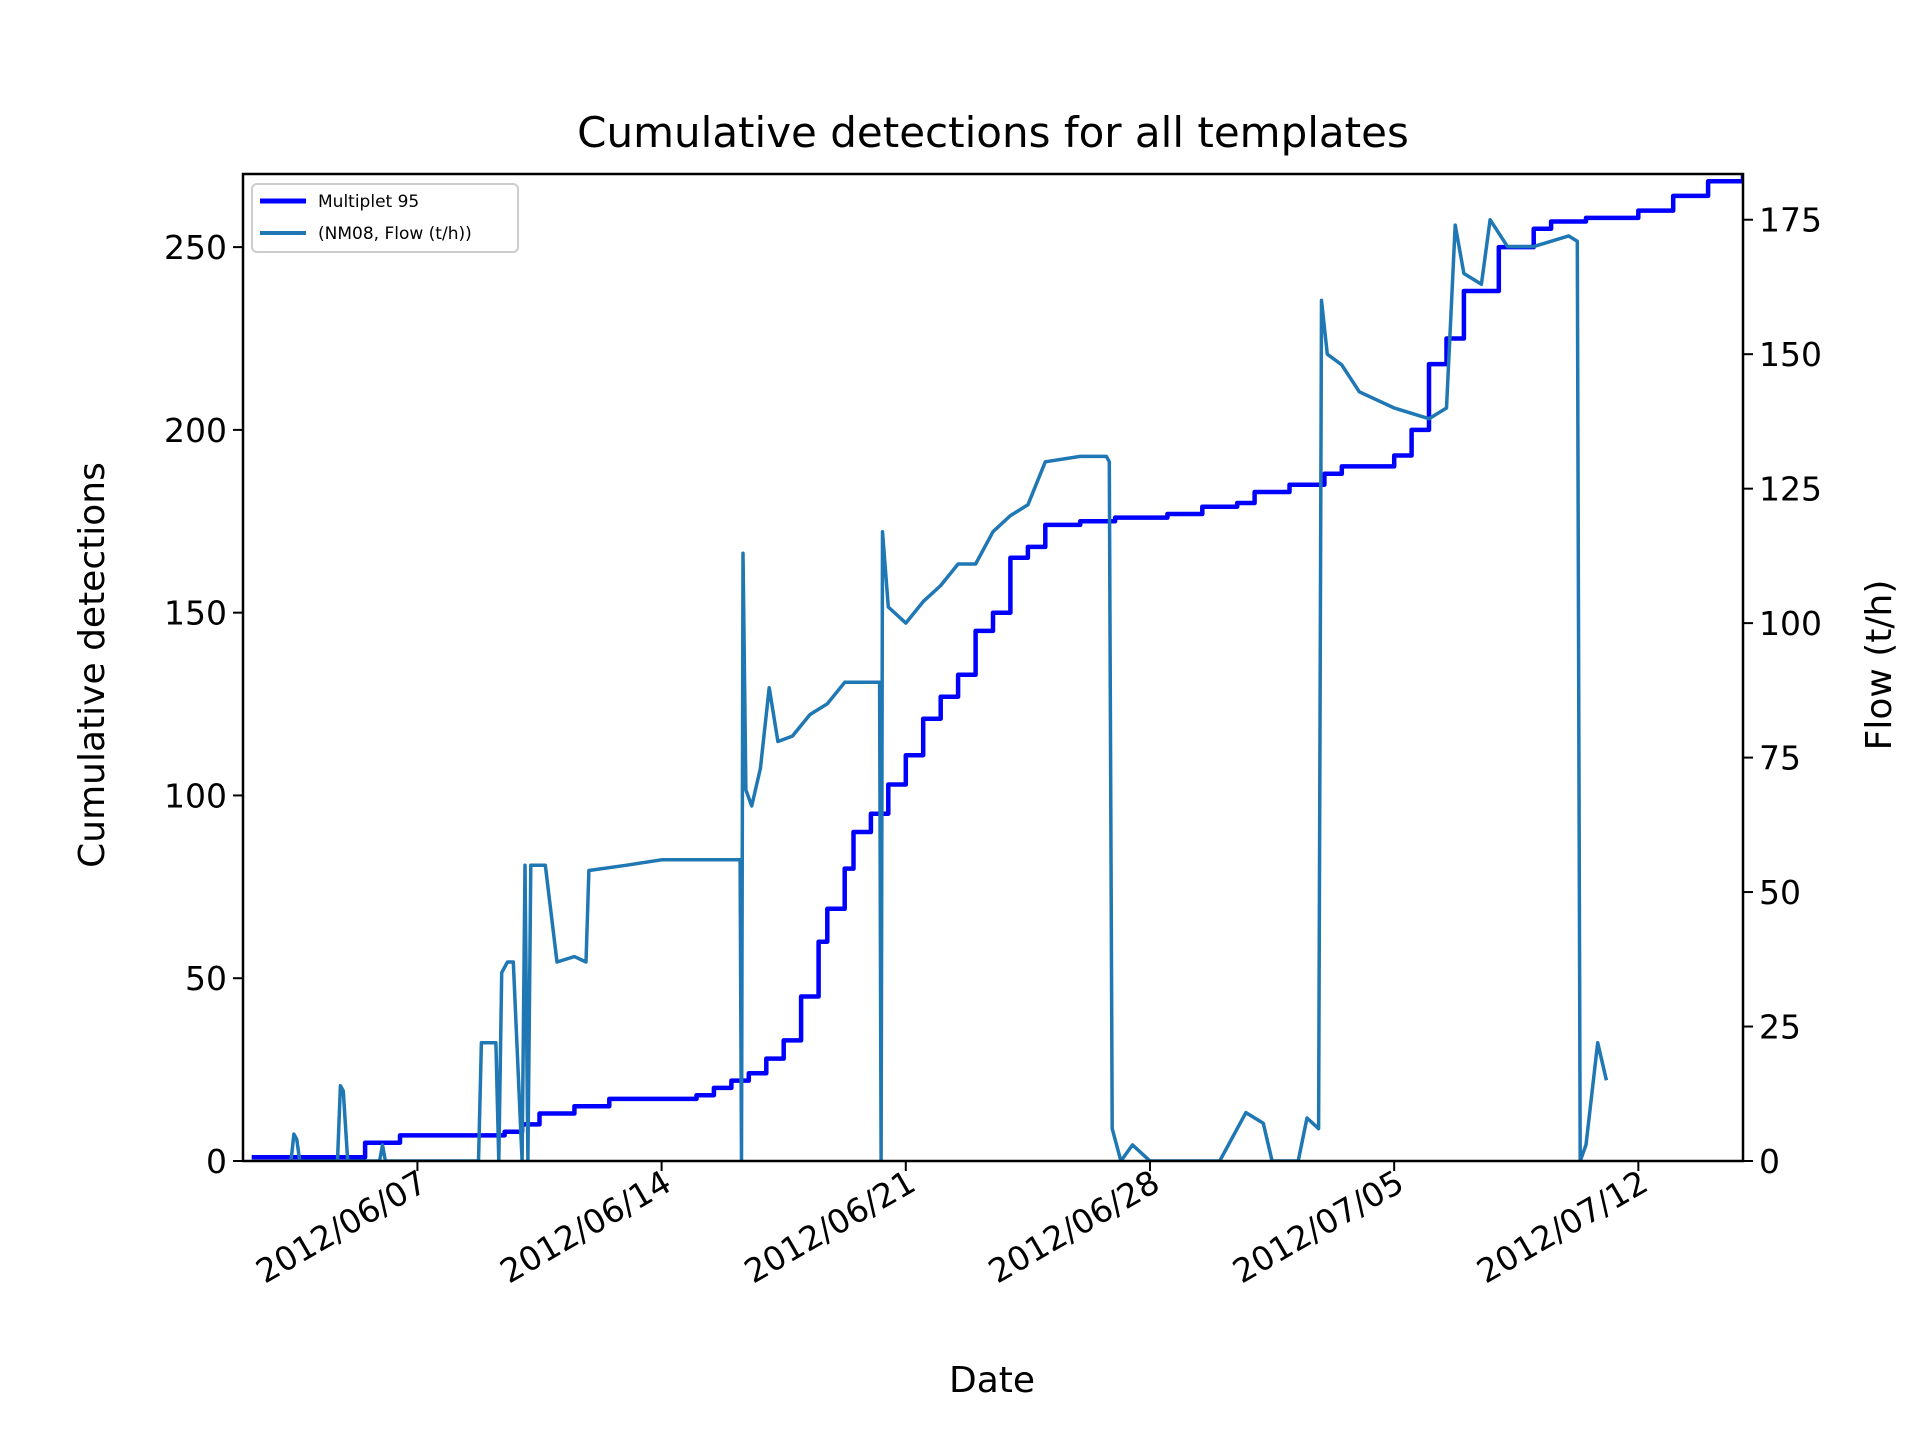 The width and height of the screenshot is (1920, 1440). Describe the element at coordinates (1790, 623) in the screenshot. I see `y2-tick-label: 100` at that location.